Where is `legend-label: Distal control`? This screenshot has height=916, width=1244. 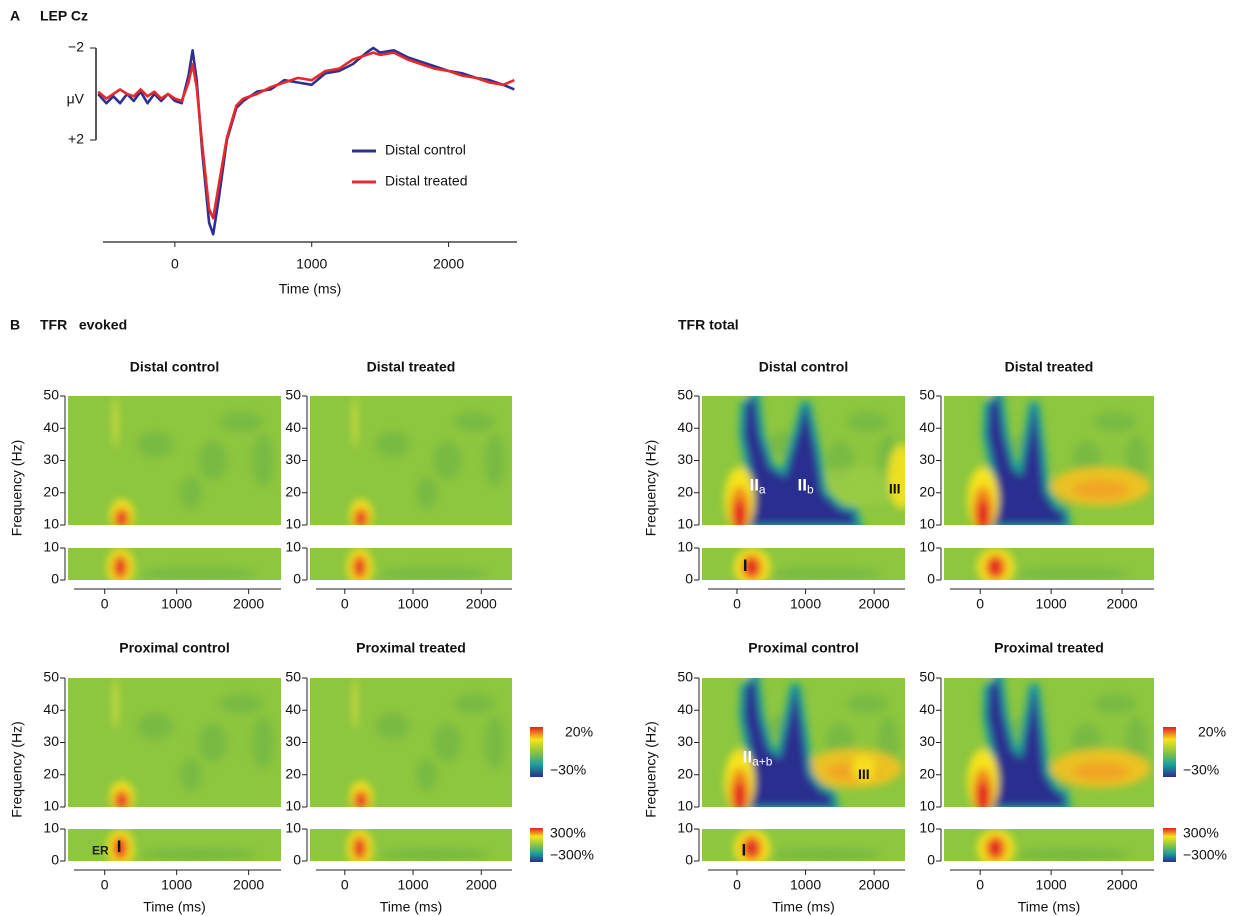
legend-label: Distal control is located at coordinates (425, 150).